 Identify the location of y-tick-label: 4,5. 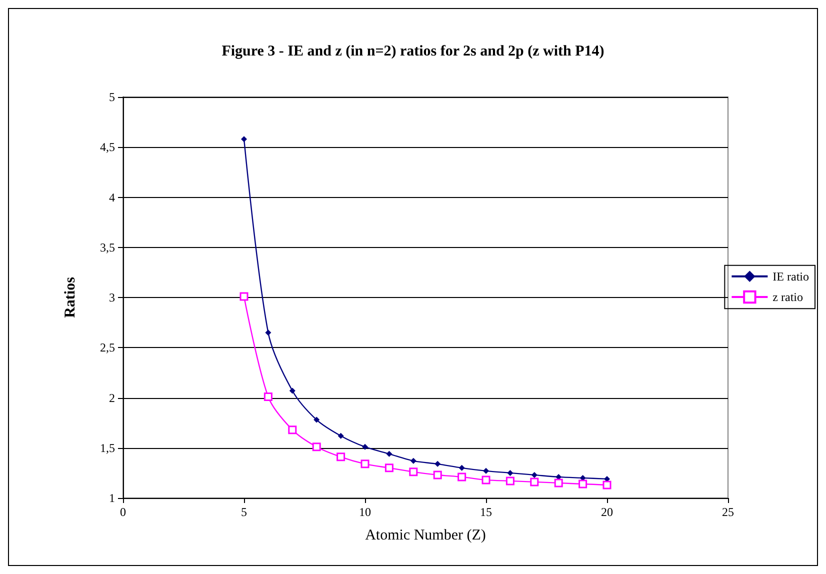
(107, 147).